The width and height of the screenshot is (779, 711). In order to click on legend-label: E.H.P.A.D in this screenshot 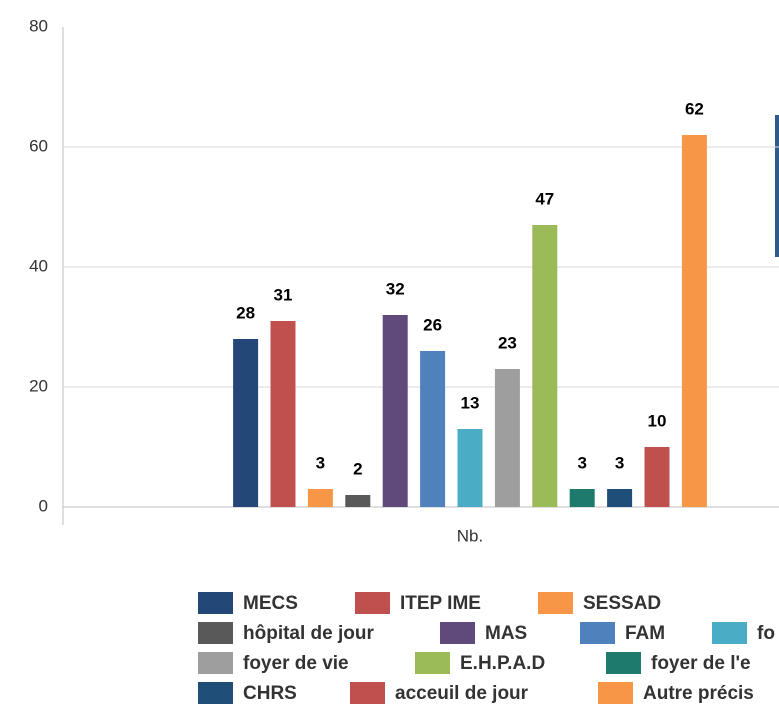, I will do `click(502, 663)`.